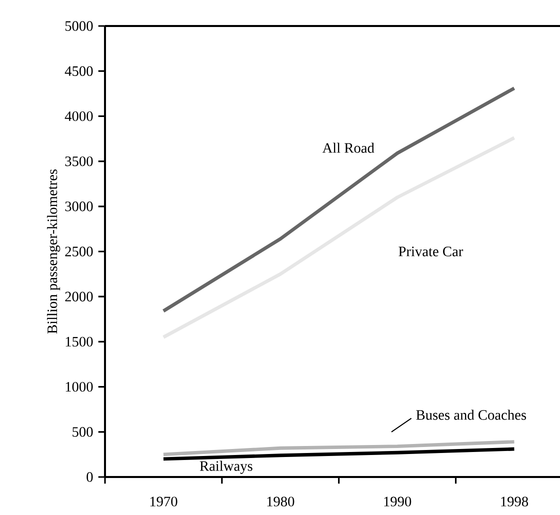 This screenshot has height=515, width=560. What do you see at coordinates (280, 501) in the screenshot?
I see `x-tick-label: 1980` at bounding box center [280, 501].